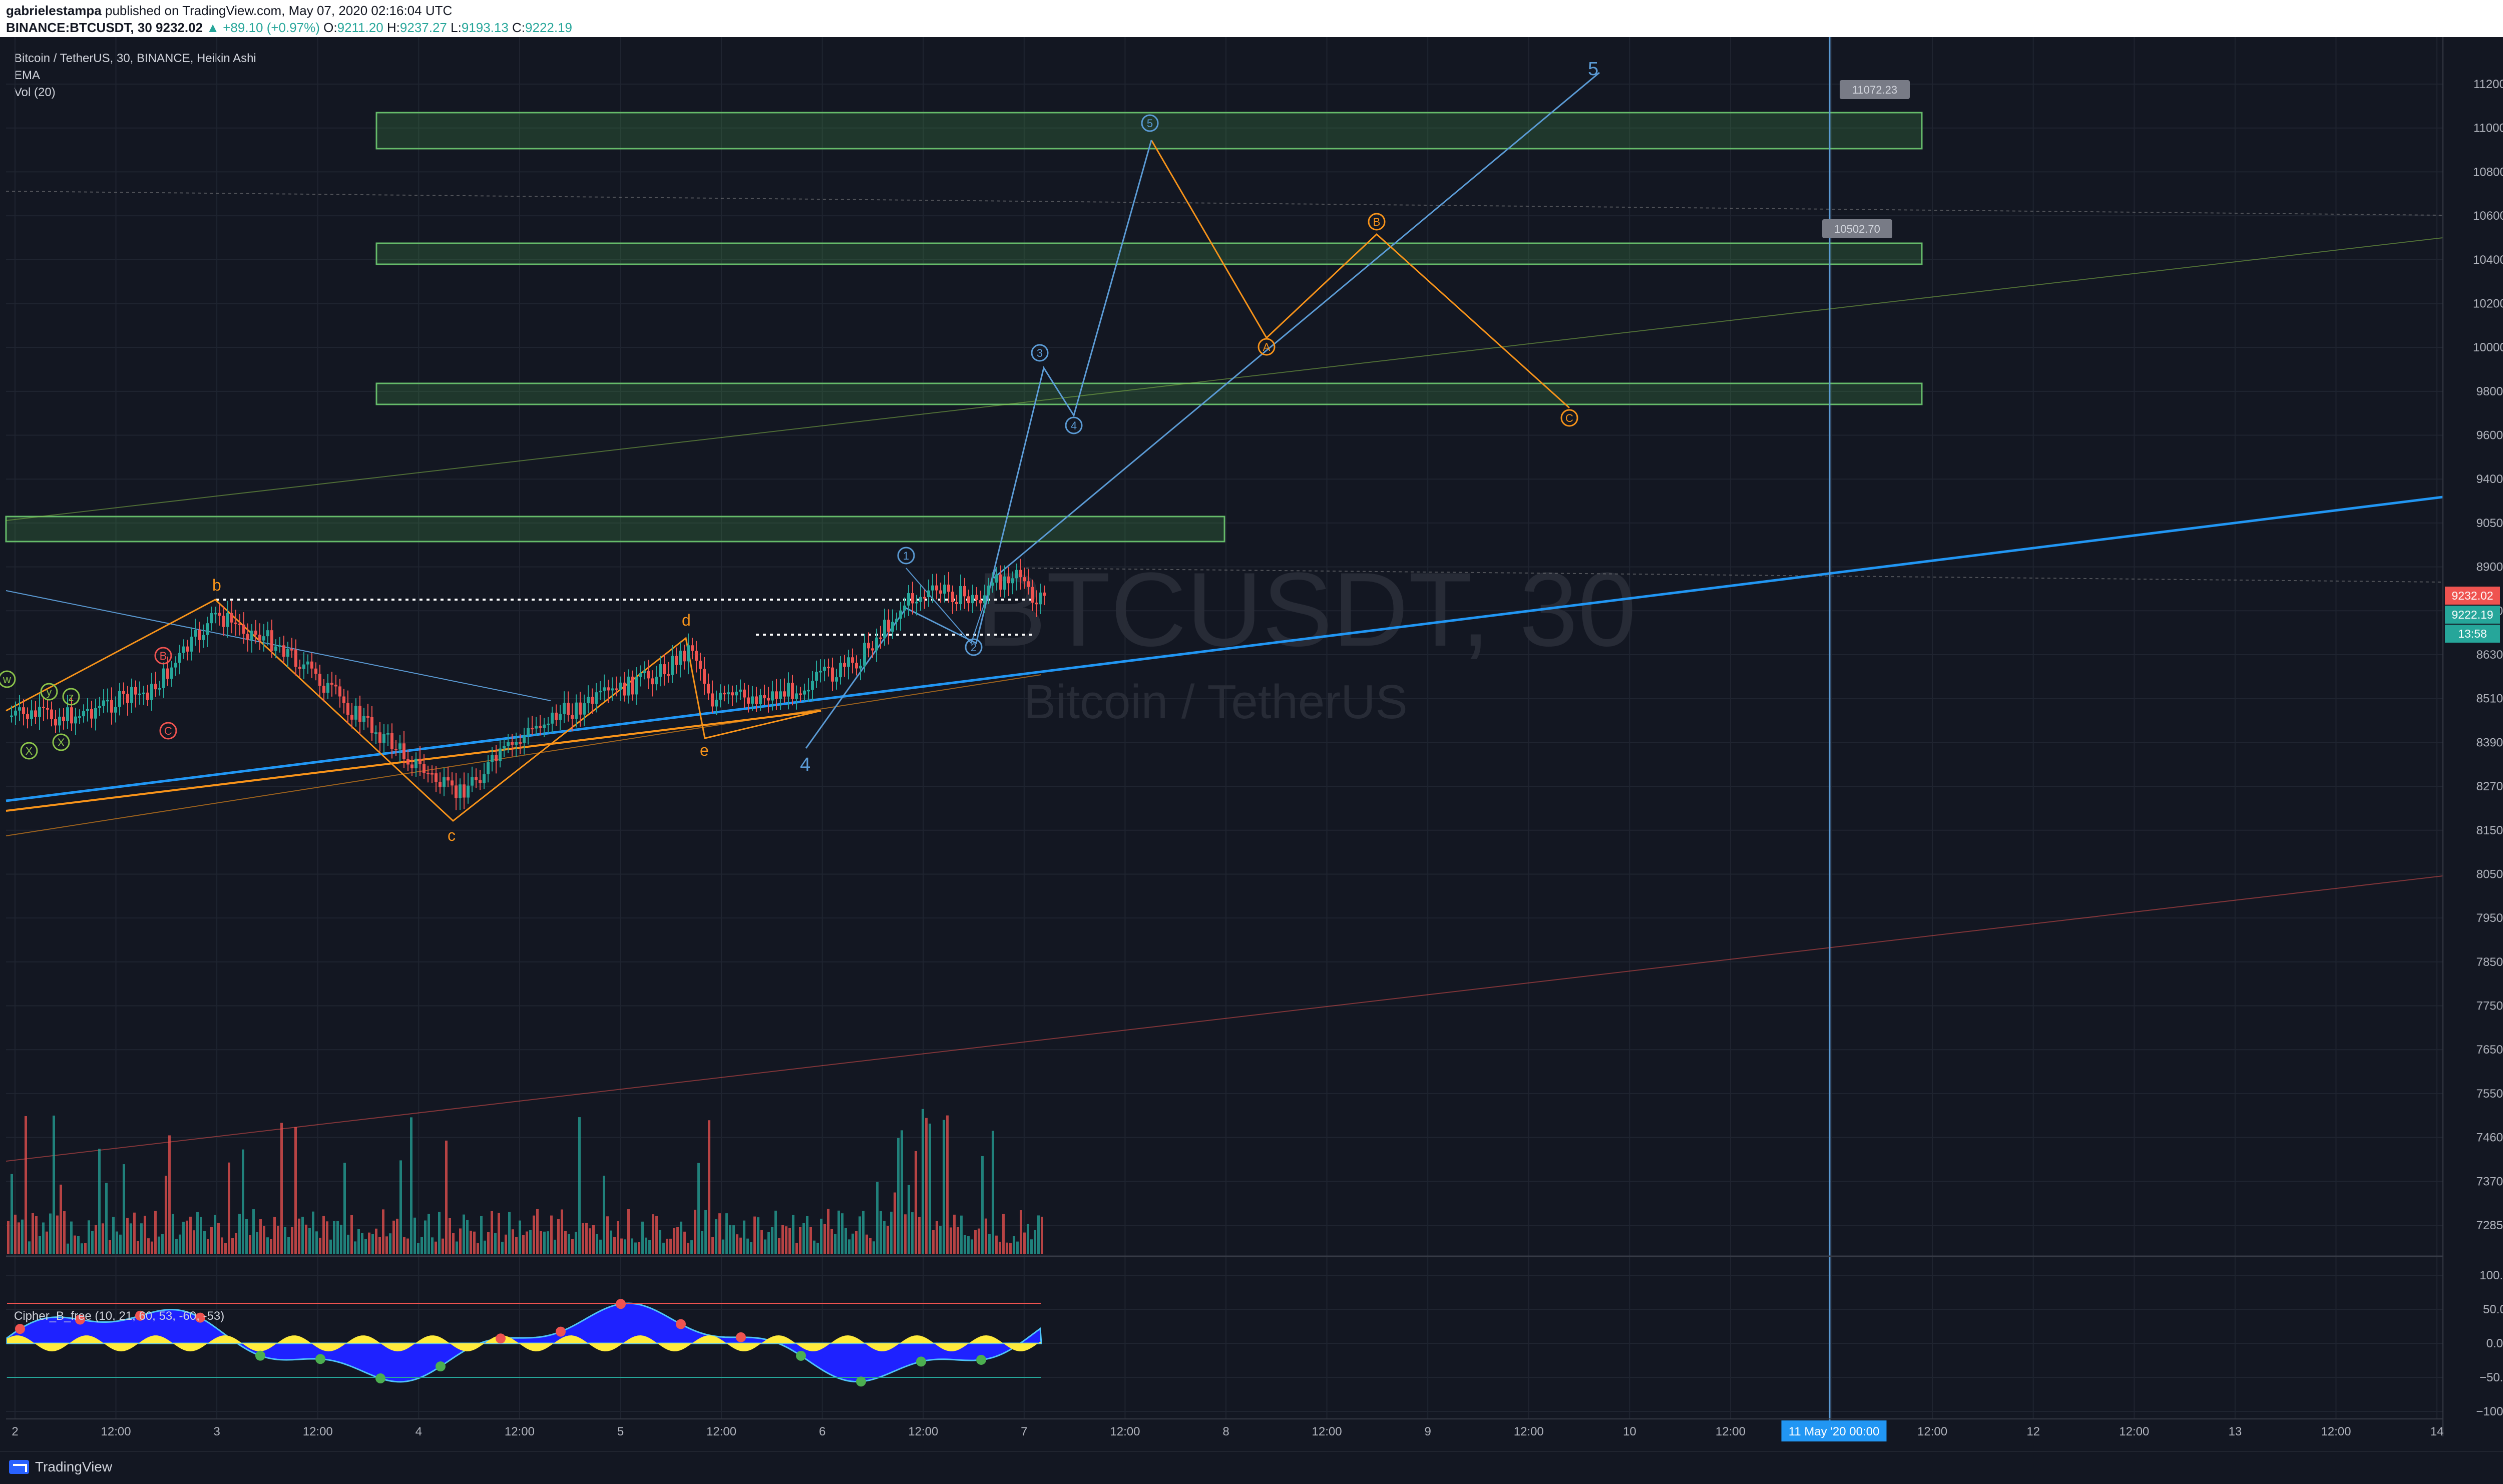  Describe the element at coordinates (28, 75) in the screenshot. I see `ema-legend: EMA` at that location.